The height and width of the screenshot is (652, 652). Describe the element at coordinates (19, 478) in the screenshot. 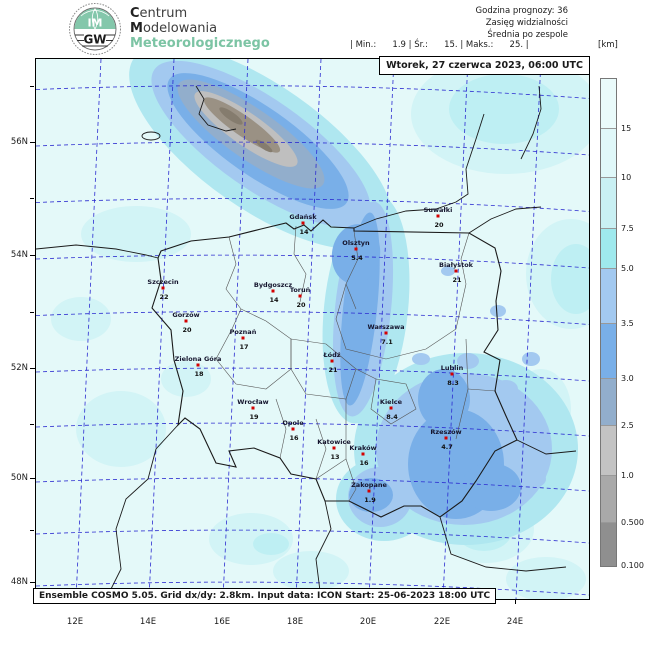

I see `lat-label-50N: 50N` at that location.